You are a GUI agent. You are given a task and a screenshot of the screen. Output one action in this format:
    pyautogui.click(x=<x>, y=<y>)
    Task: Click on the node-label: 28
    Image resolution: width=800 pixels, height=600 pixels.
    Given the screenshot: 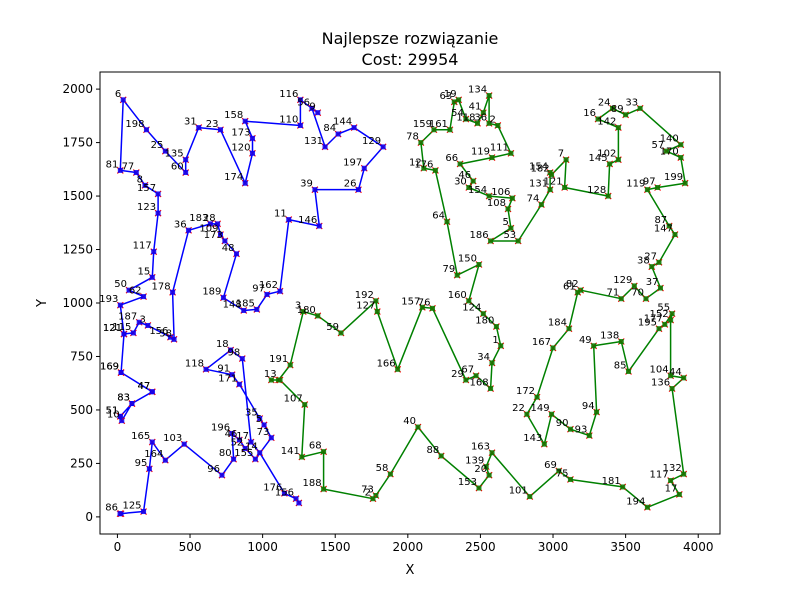 What is the action you would take?
    pyautogui.click(x=209, y=218)
    